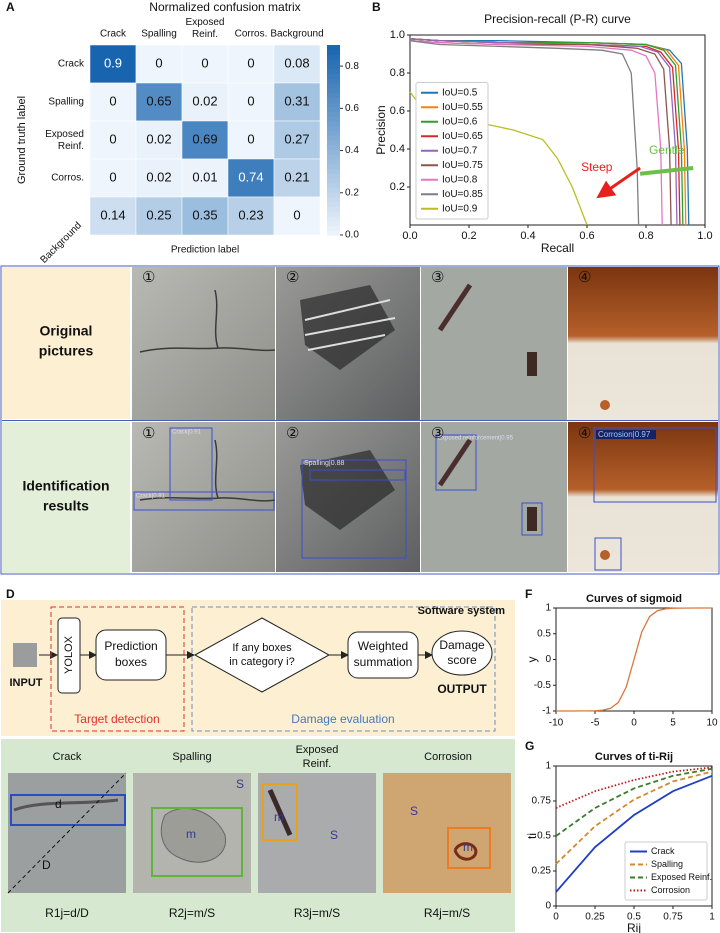 Image resolution: width=720 pixels, height=933 pixels. I want to click on cell-label: 0.74, so click(250, 176).